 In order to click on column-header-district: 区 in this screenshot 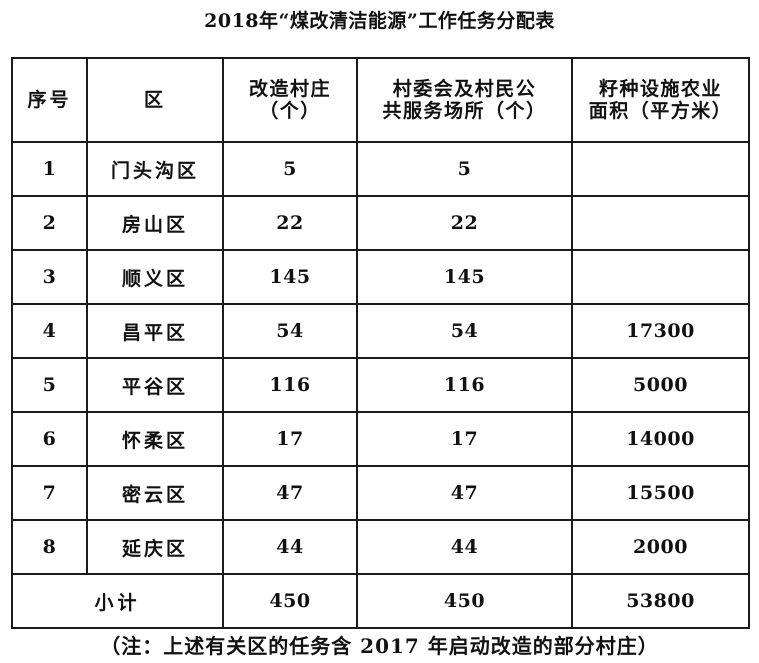, I will do `click(155, 100)`.